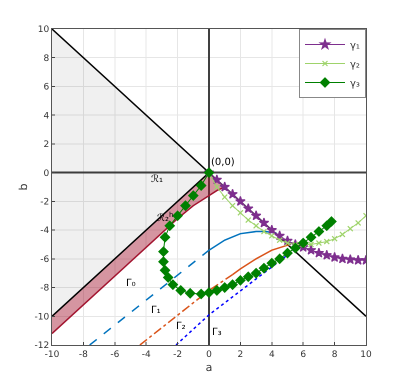  What do you see at coordinates (83, 355) in the screenshot?
I see `x-tick-label: -8` at bounding box center [83, 355].